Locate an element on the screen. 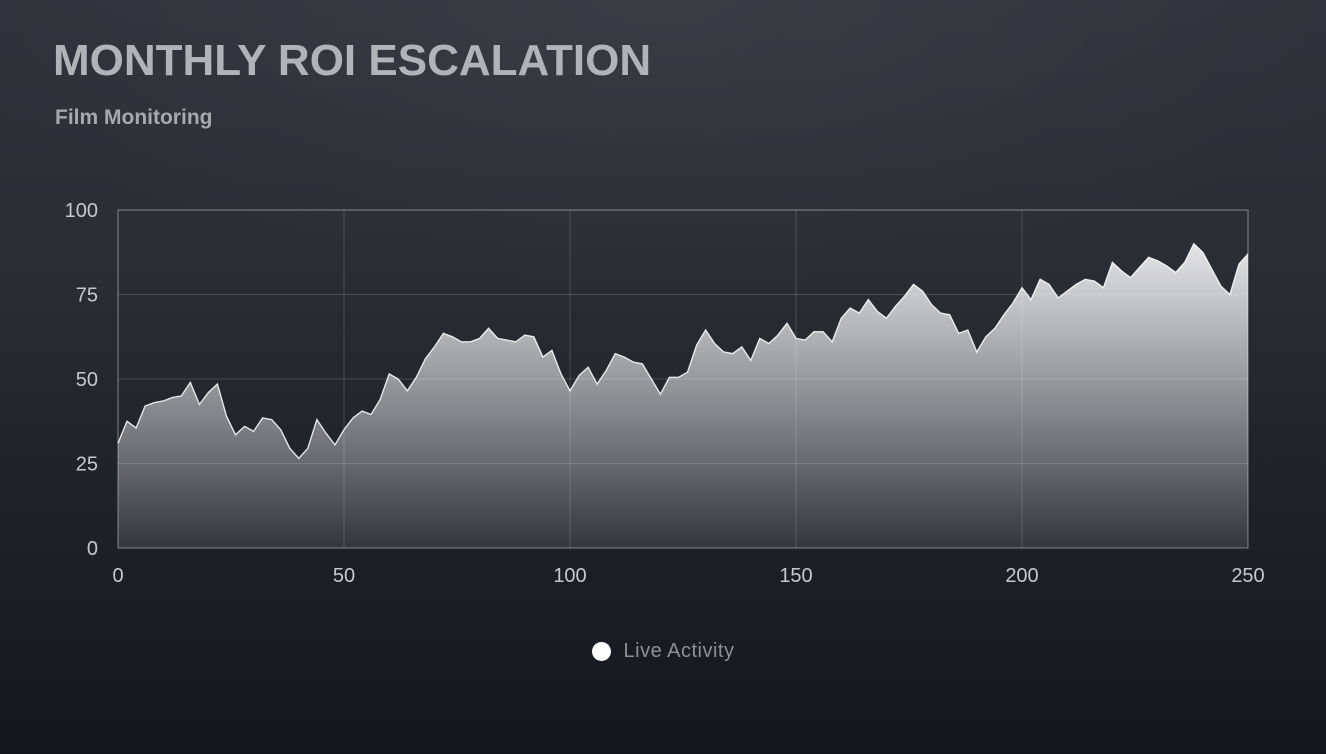 The image size is (1326, 754). chart-subtitle: Film Monitoring is located at coordinates (134, 117).